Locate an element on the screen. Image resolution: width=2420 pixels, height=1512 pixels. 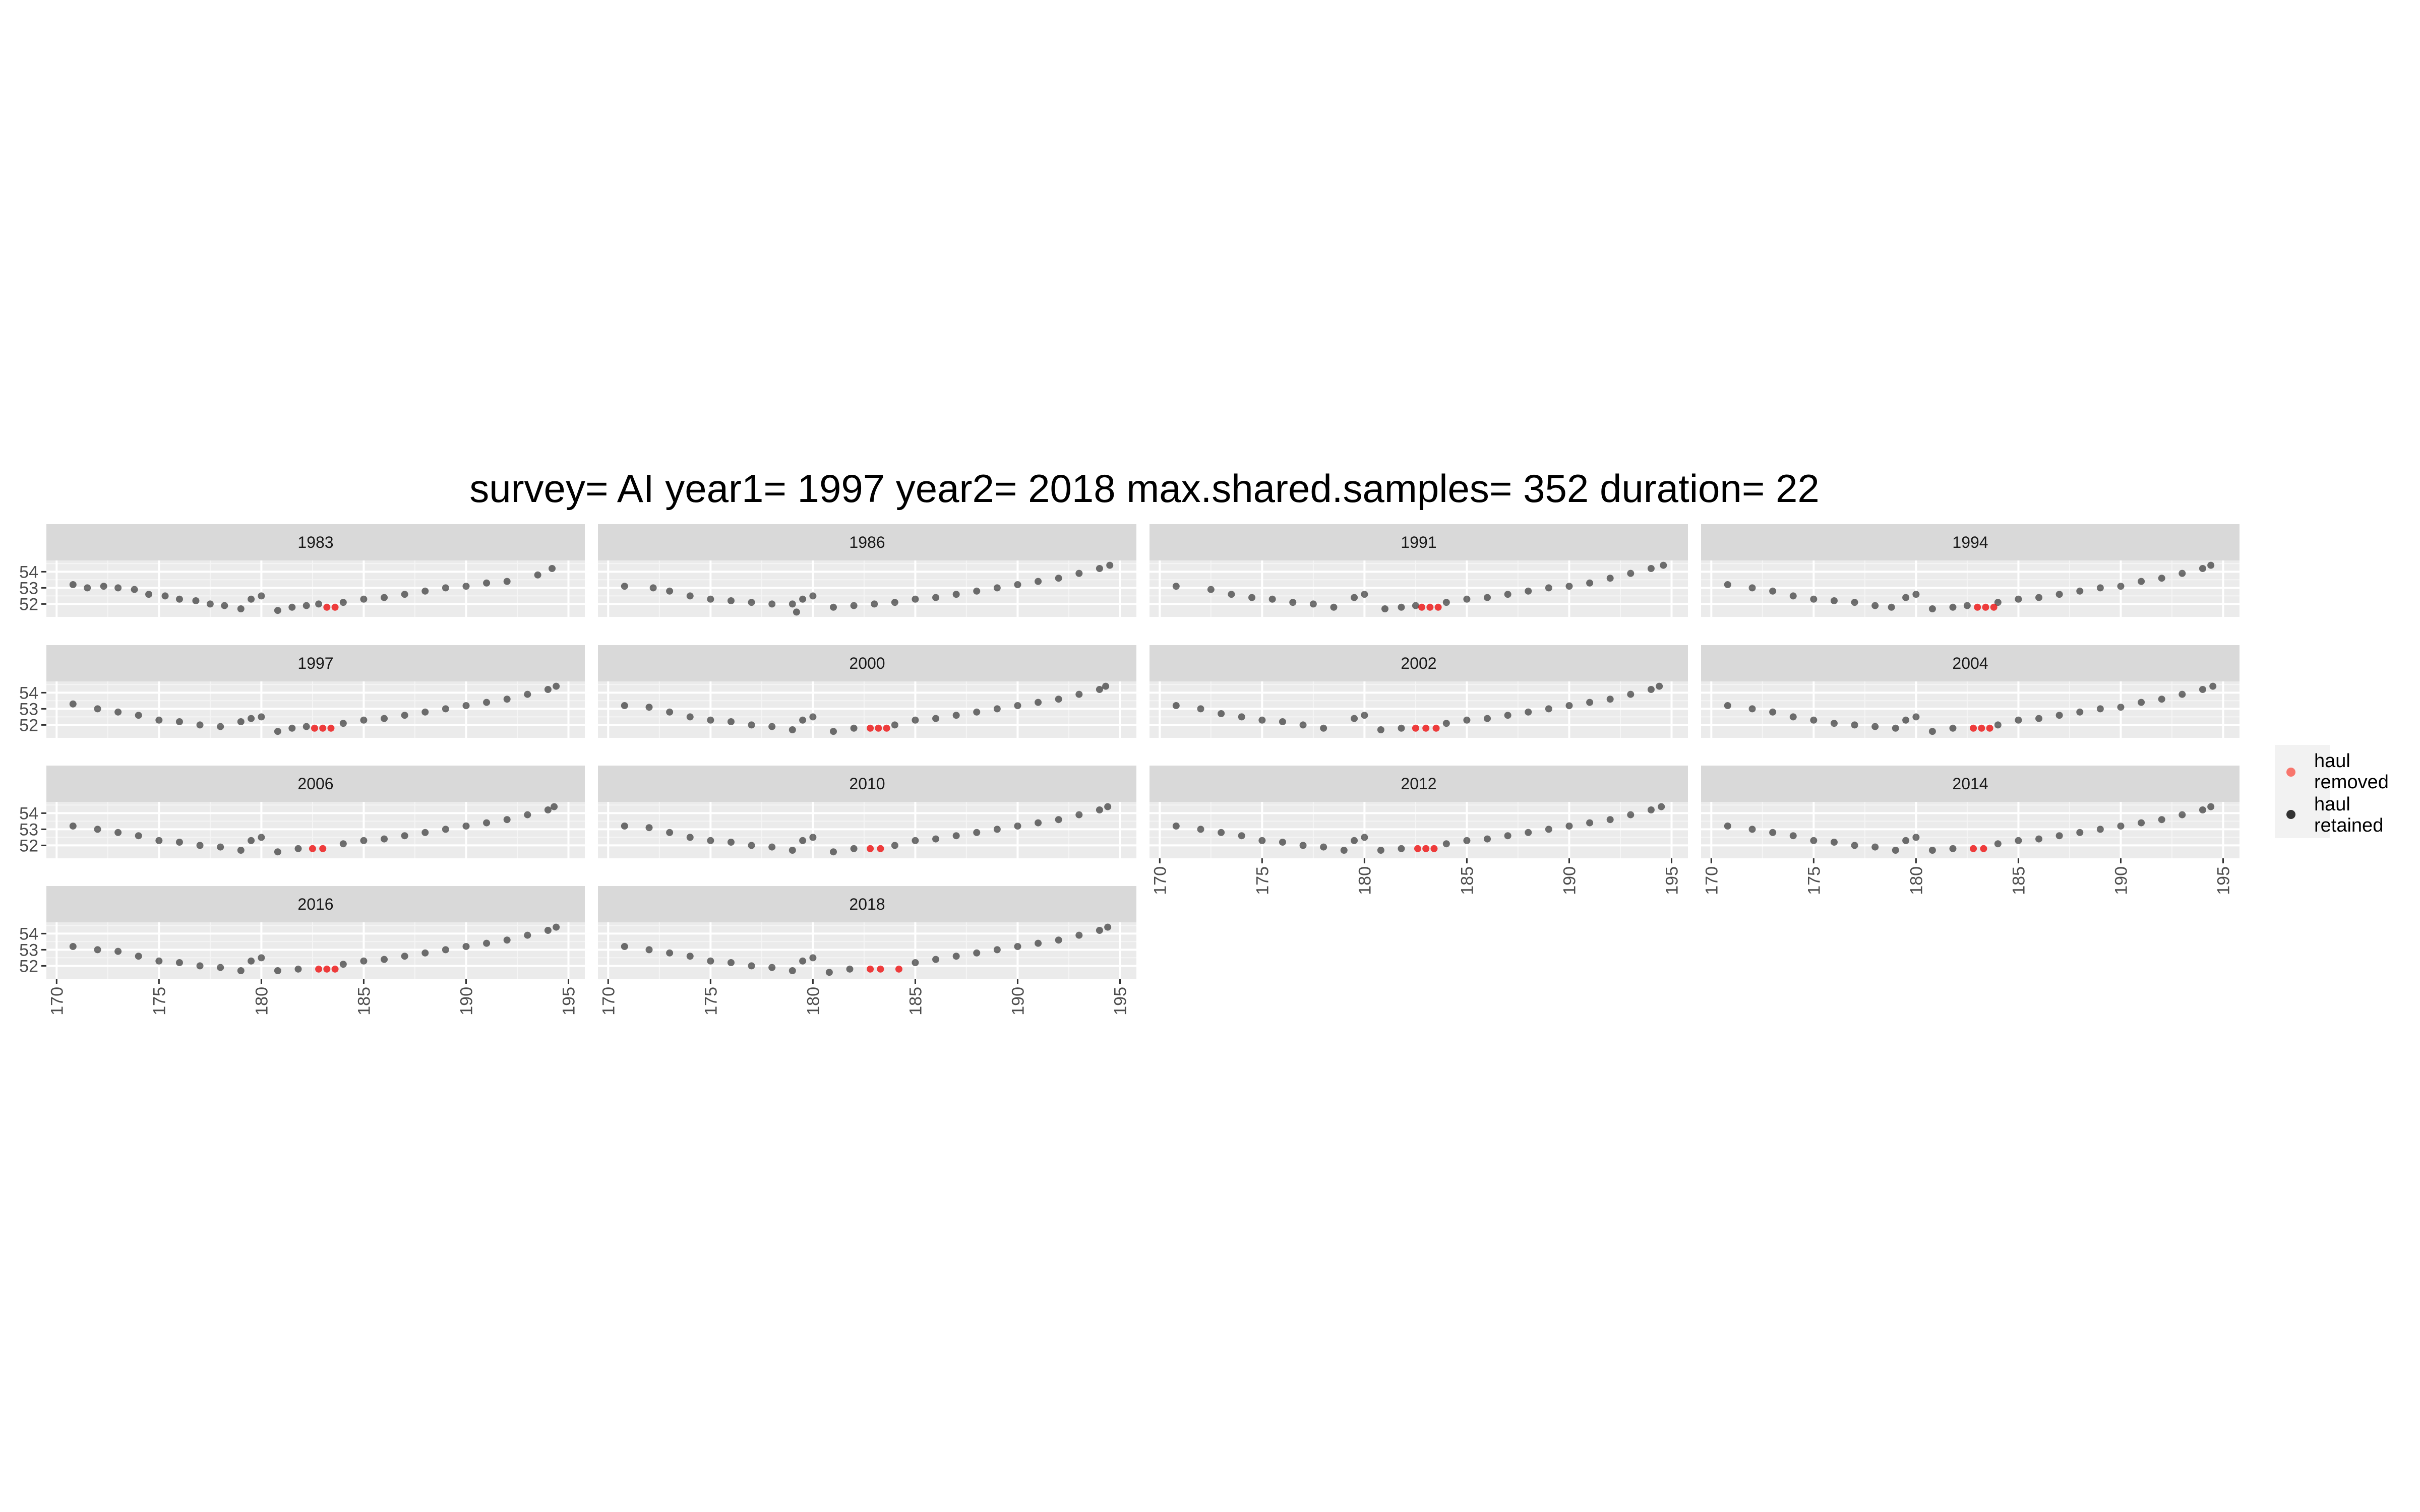
legend-key-removed is located at coordinates (2290, 772).